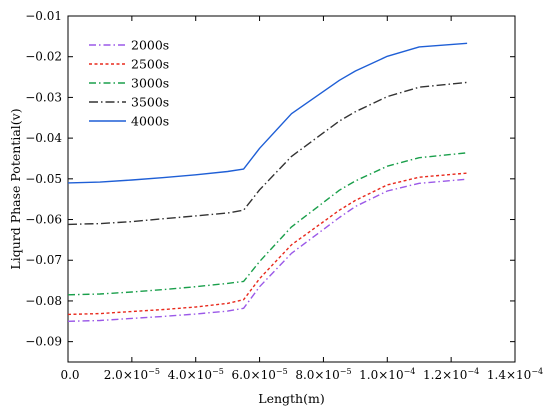 The height and width of the screenshot is (411, 550). I want to click on x-tick-label: 2.0×10⁻⁵, so click(132, 374).